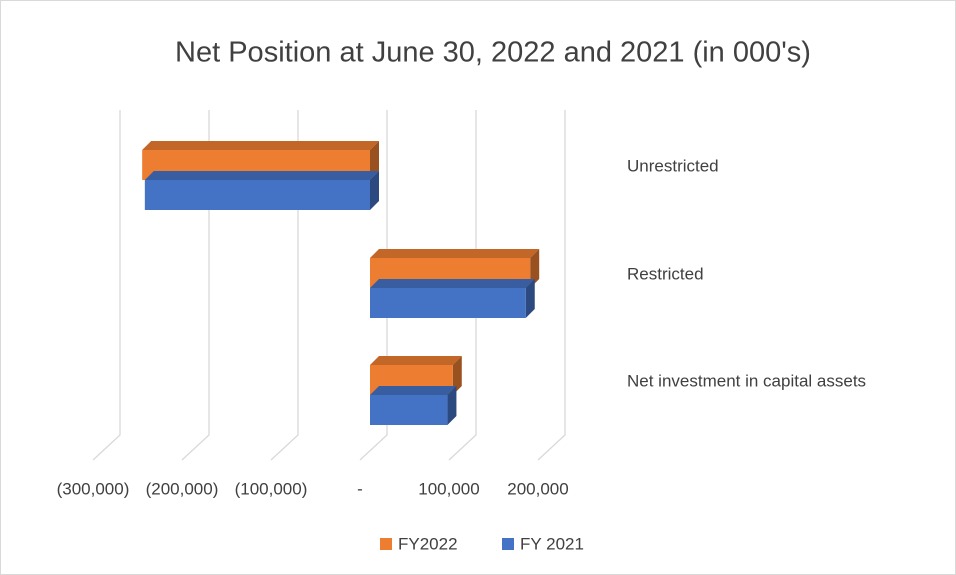 This screenshot has width=956, height=575. I want to click on category-label: Restricted, so click(665, 273).